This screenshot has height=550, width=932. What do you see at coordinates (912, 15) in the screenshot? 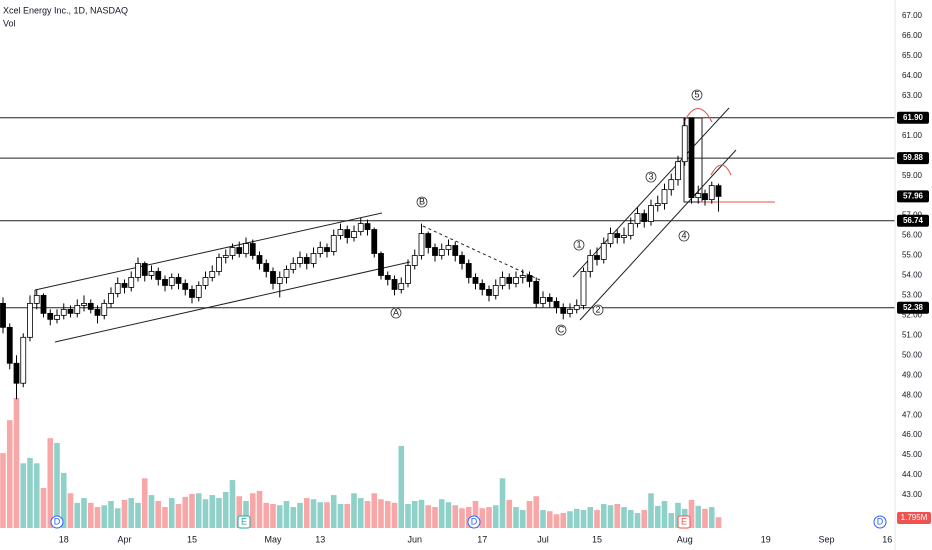
I see `y-tick-label: 67.00` at bounding box center [912, 15].